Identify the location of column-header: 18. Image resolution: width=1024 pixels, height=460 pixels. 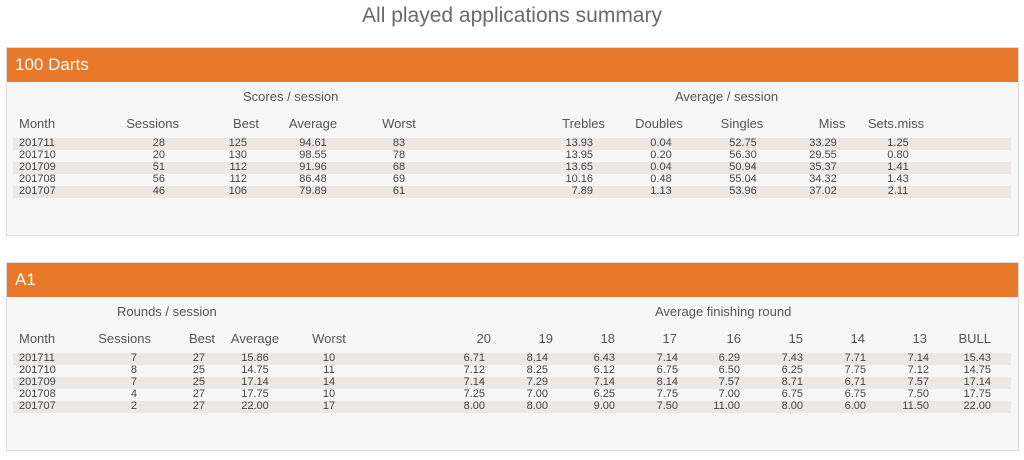
(607, 338).